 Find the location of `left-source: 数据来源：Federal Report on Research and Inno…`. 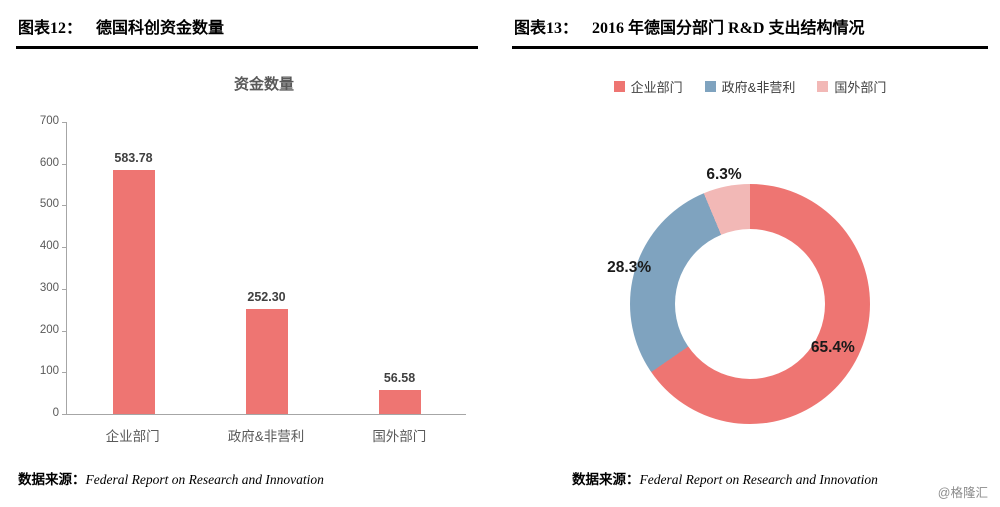

left-source: 数据来源：Federal Report on Research and Inno… is located at coordinates (171, 478).